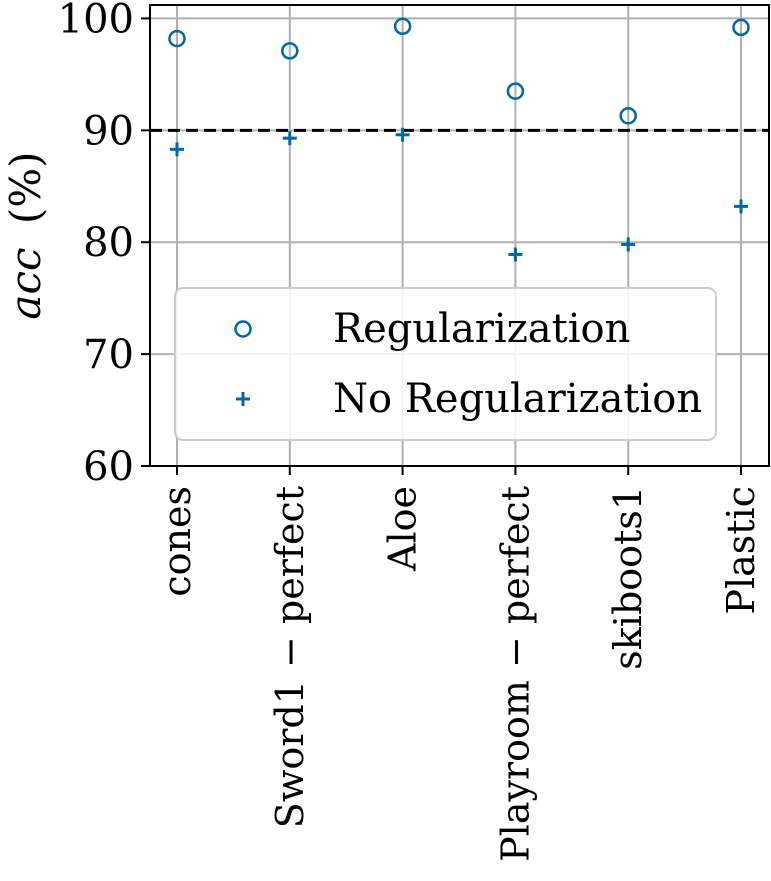 This screenshot has width=771, height=881. What do you see at coordinates (96, 21) in the screenshot?
I see `y-tick-label: 100` at bounding box center [96, 21].